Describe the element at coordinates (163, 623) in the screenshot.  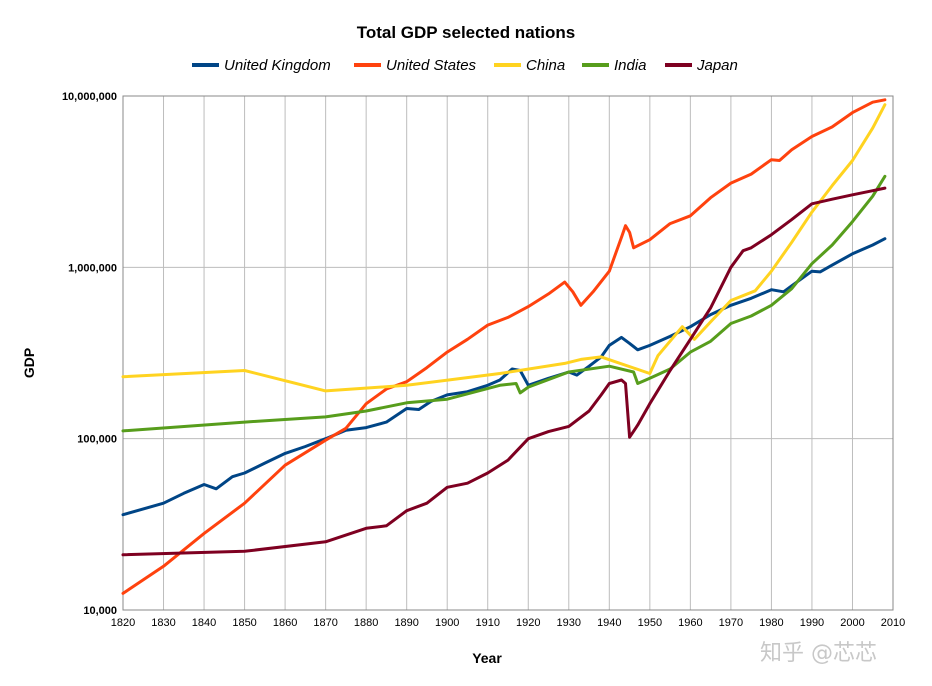
I see `x-tick-label: 1830` at that location.